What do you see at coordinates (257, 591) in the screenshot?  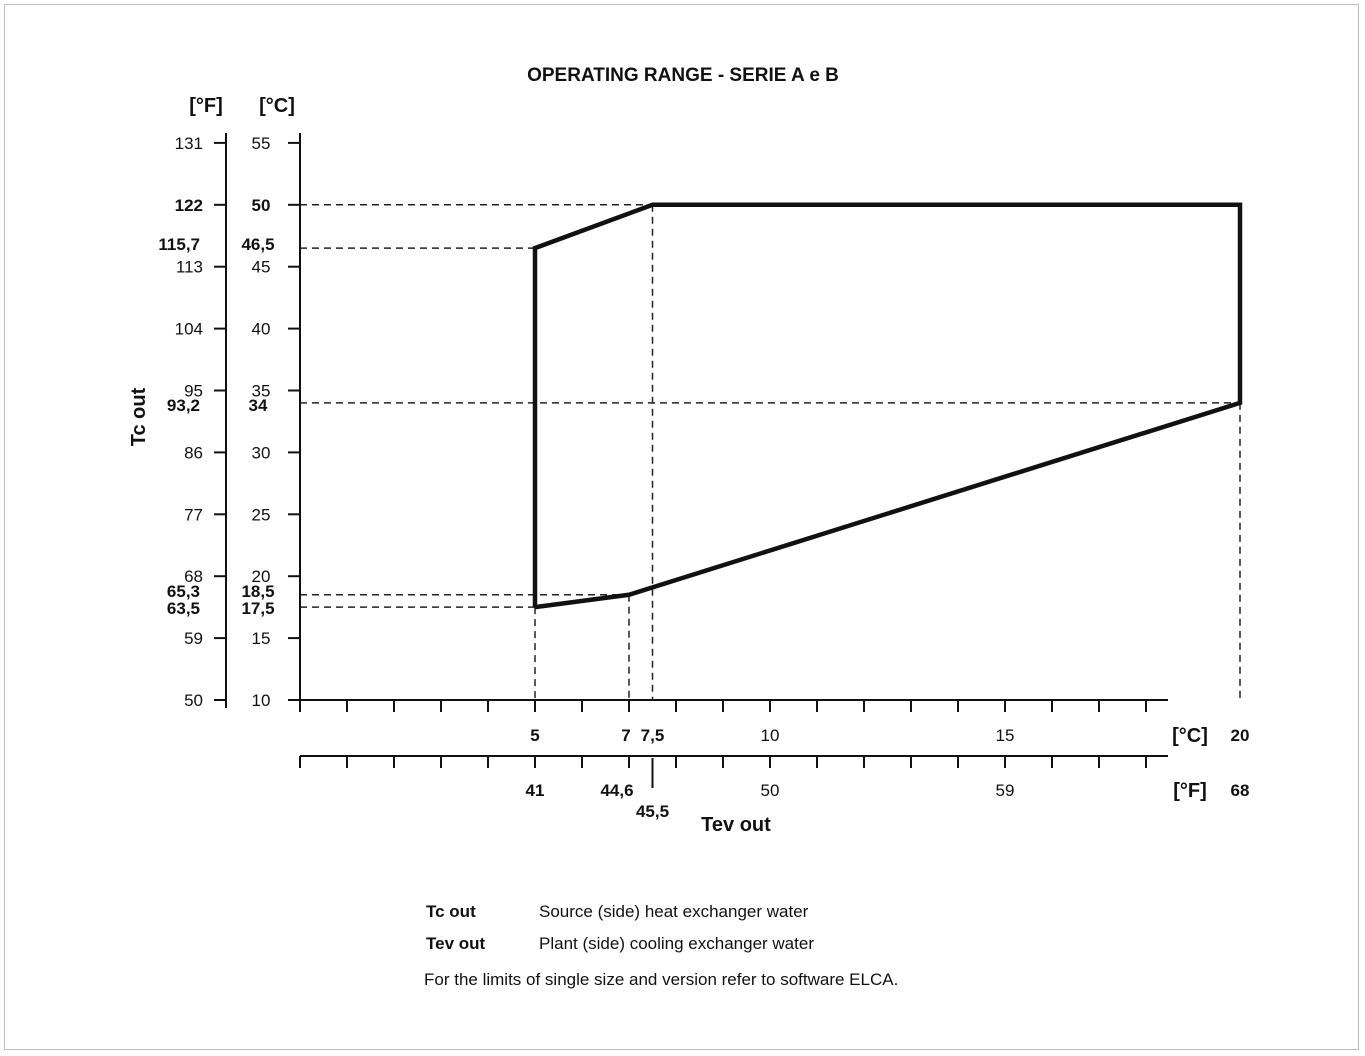 I see `y-special-label-c: 18,5` at bounding box center [257, 591].